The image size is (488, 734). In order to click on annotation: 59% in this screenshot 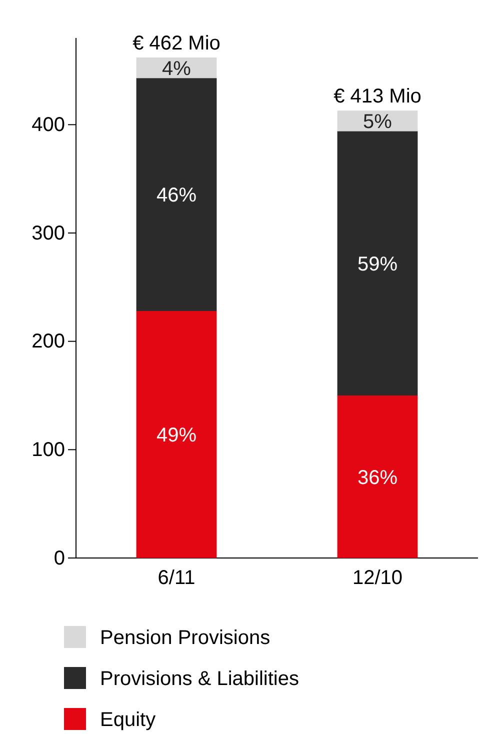, I will do `click(377, 264)`.